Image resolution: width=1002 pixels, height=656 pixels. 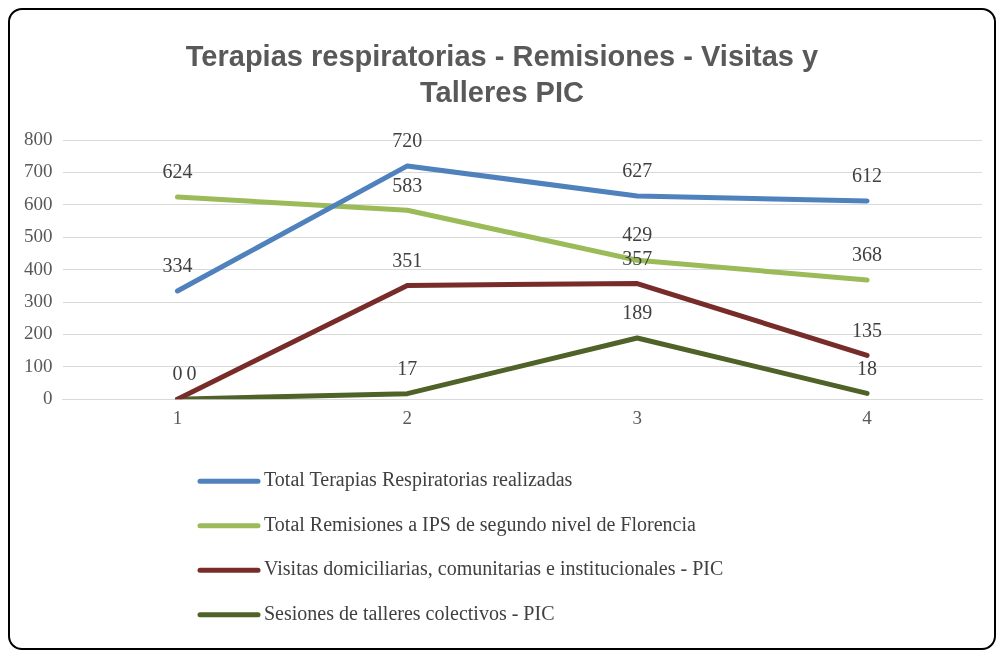 I want to click on y-tick-label: 800, so click(x=38, y=138).